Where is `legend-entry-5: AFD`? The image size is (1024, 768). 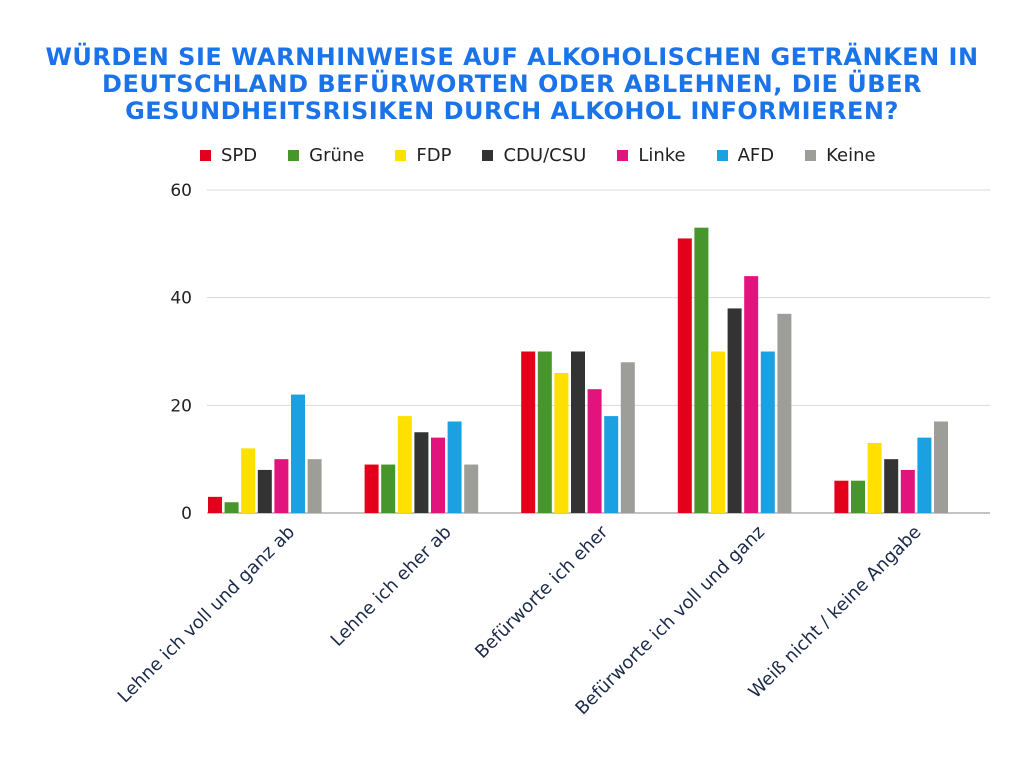 legend-entry-5: AFD is located at coordinates (745, 155).